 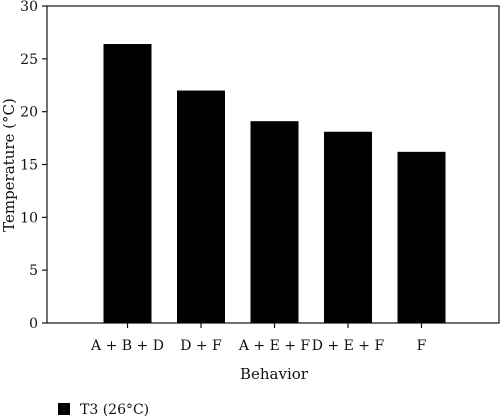 I want to click on x-axis-title: Behavior, so click(x=274, y=374).